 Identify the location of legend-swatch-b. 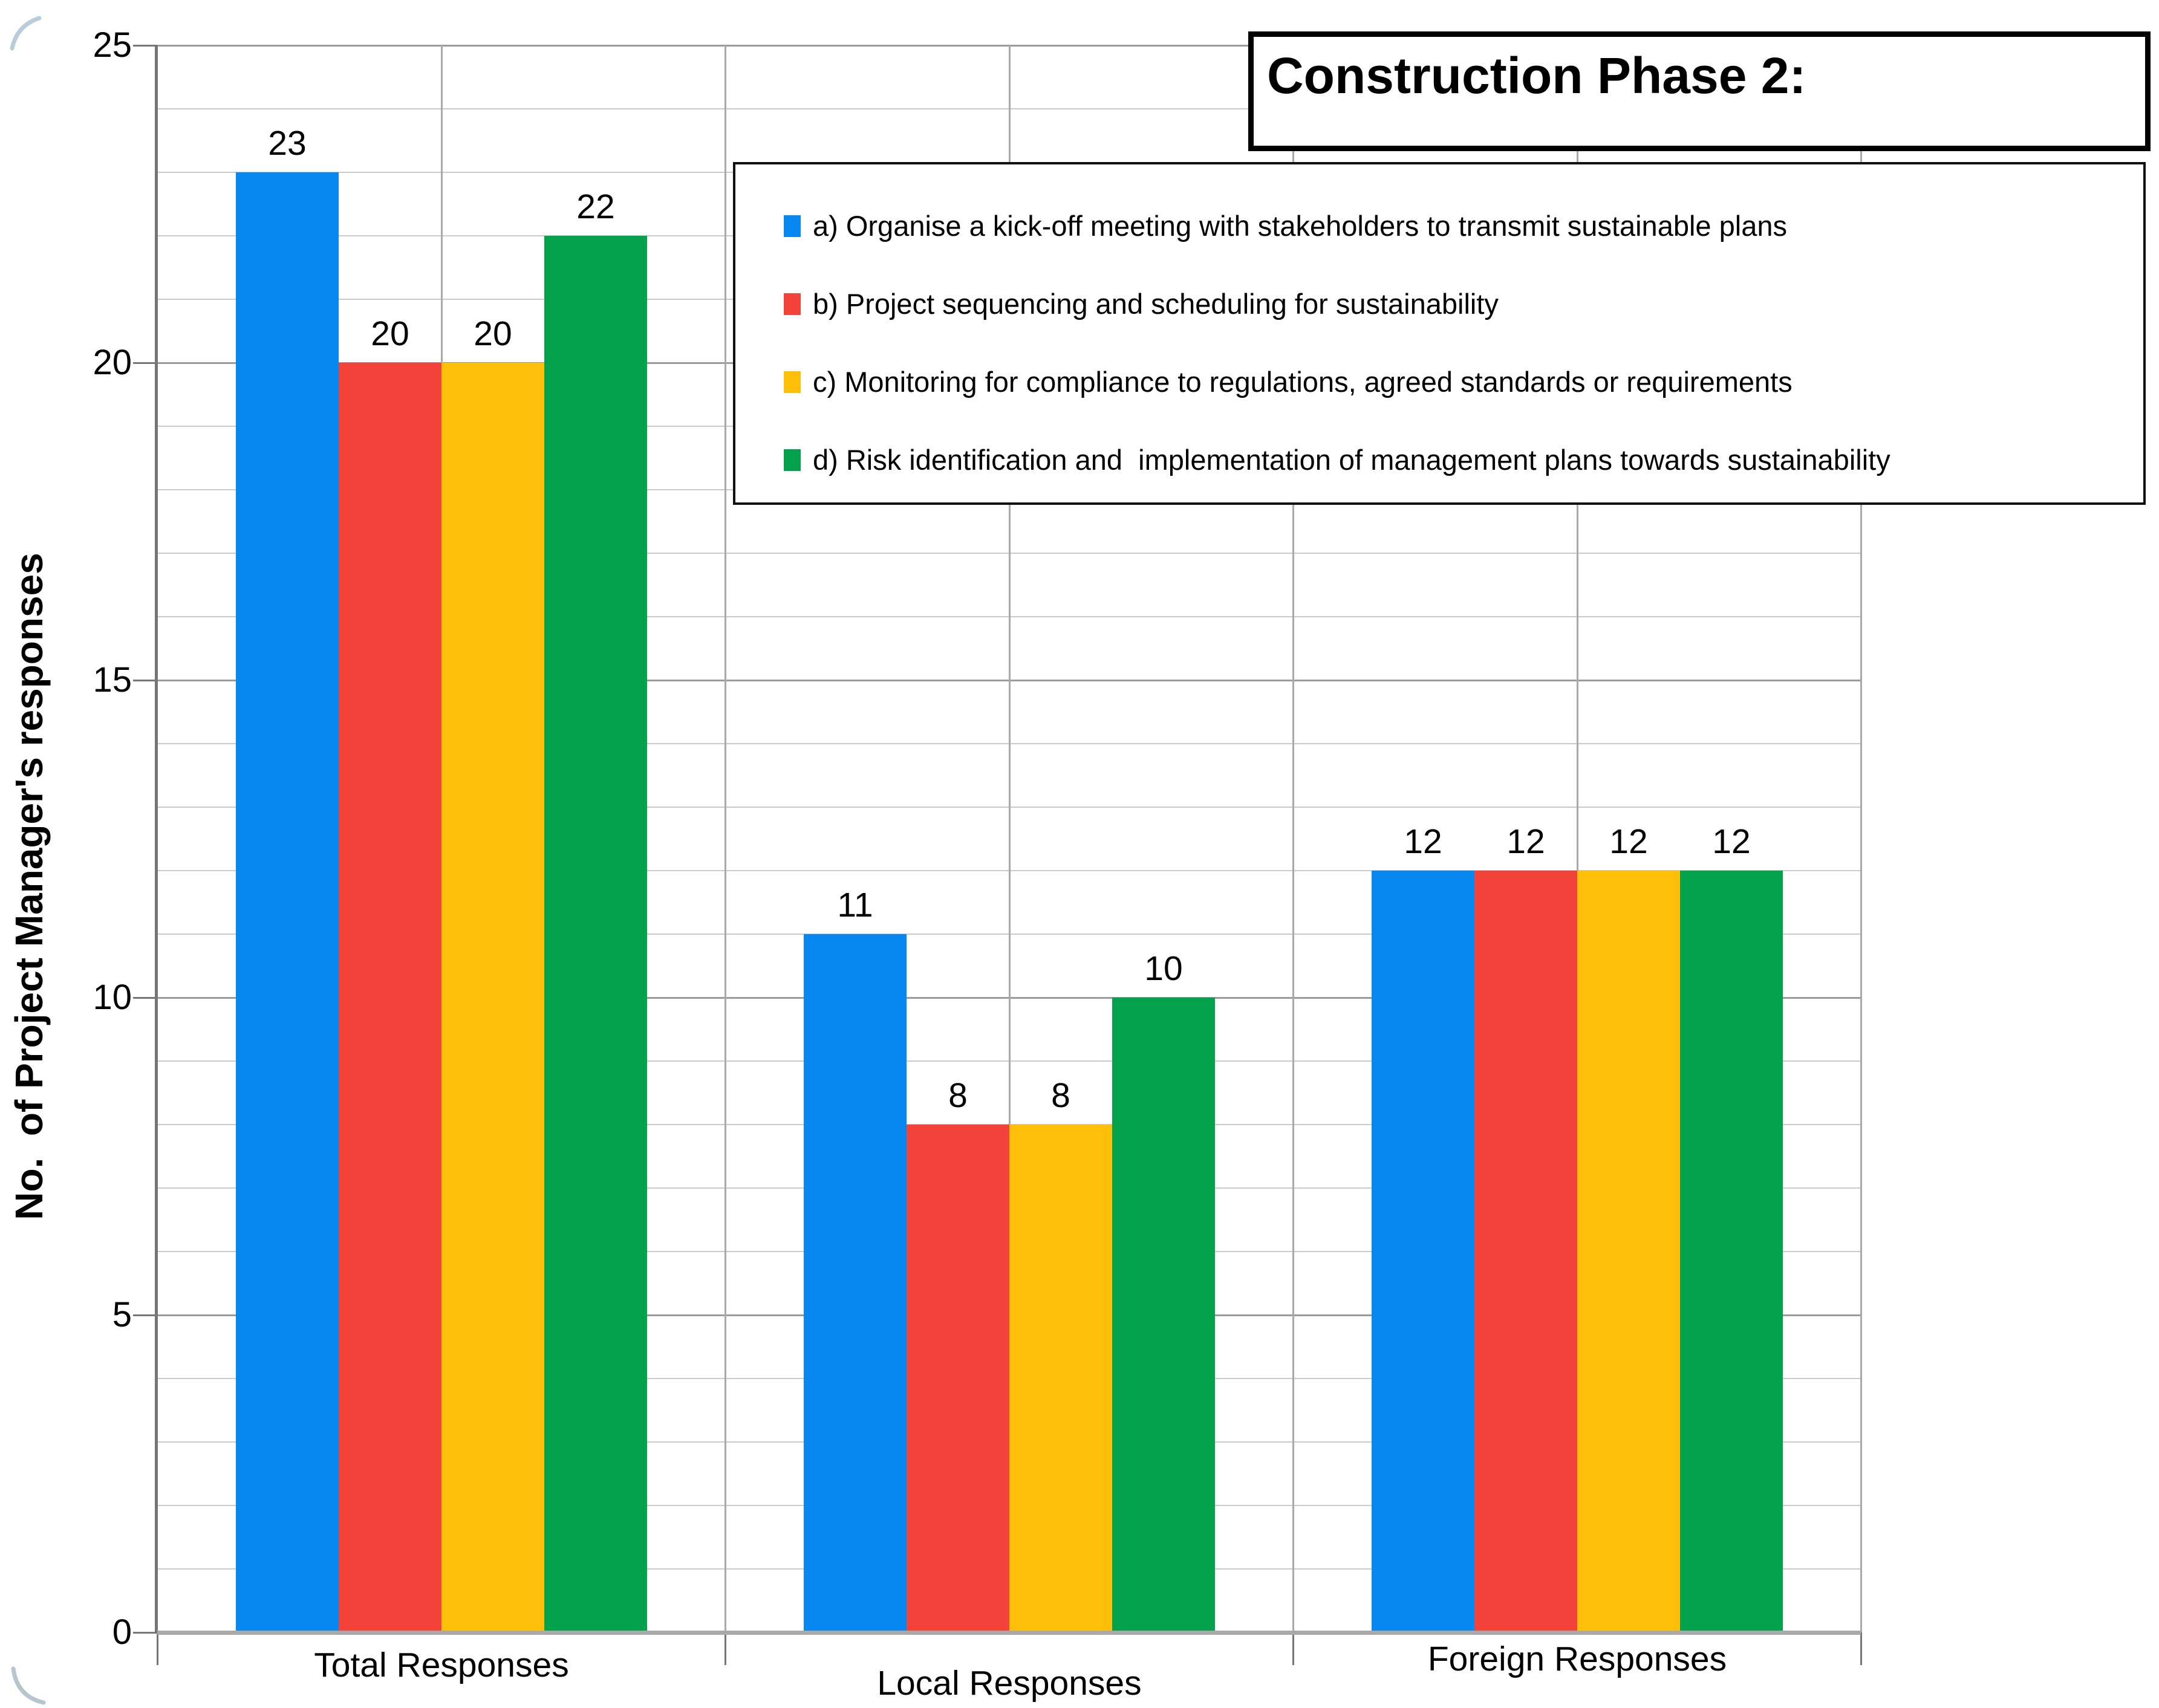
(792, 304).